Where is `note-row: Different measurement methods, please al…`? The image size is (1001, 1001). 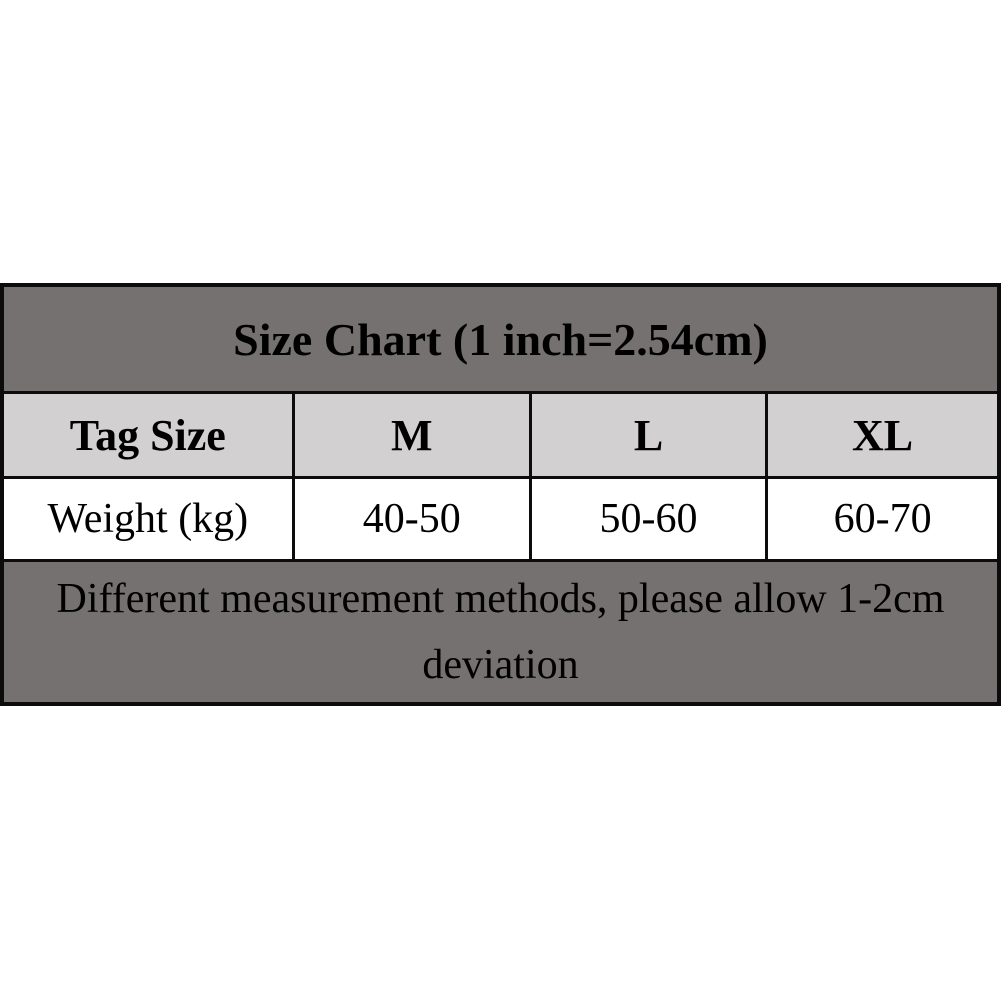
note-row: Different measurement methods, please al… is located at coordinates (500, 632).